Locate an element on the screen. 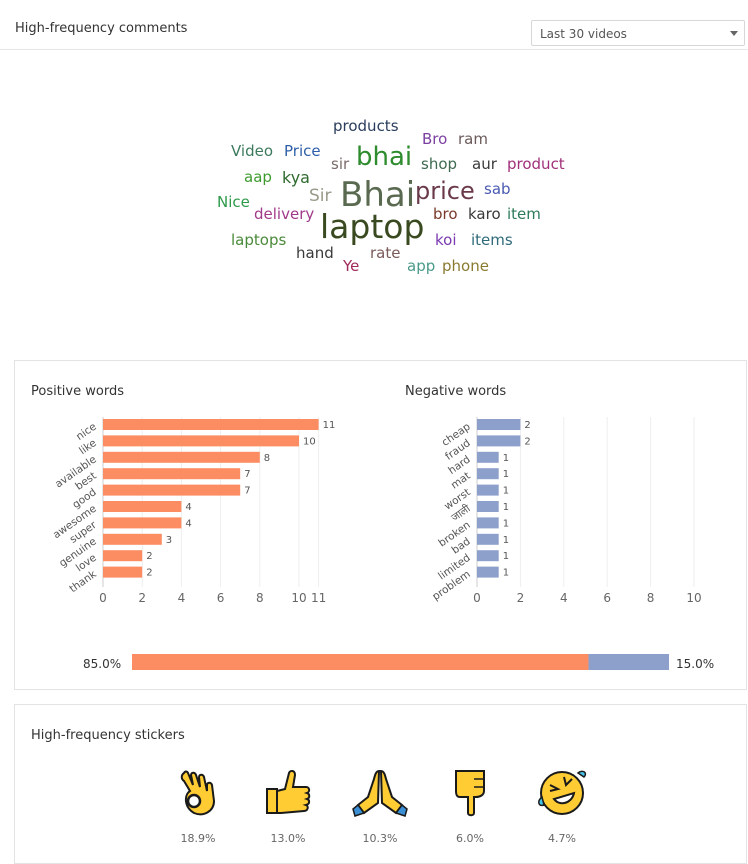 The image size is (748, 864). word-cloud-word: products is located at coordinates (366, 126).